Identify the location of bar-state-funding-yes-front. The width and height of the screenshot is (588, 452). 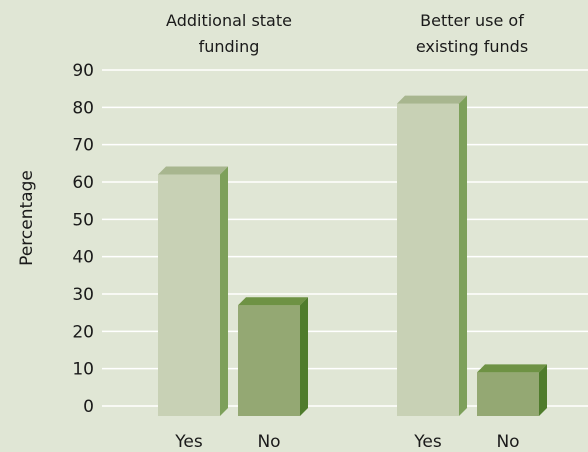
(189, 295).